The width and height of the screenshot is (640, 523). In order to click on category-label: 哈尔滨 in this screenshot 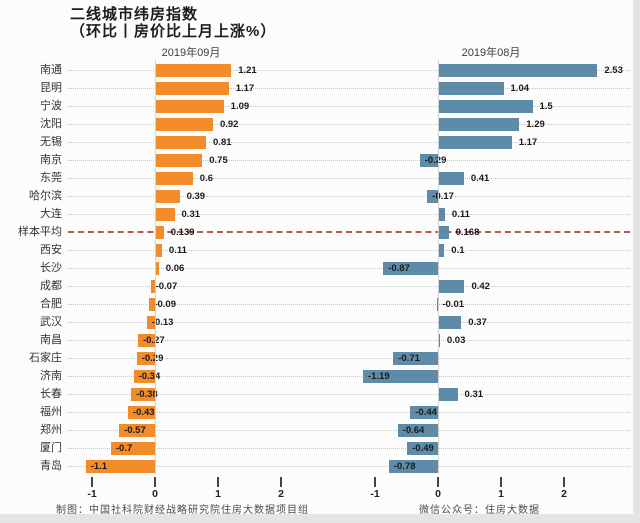, I will do `click(45, 195)`.